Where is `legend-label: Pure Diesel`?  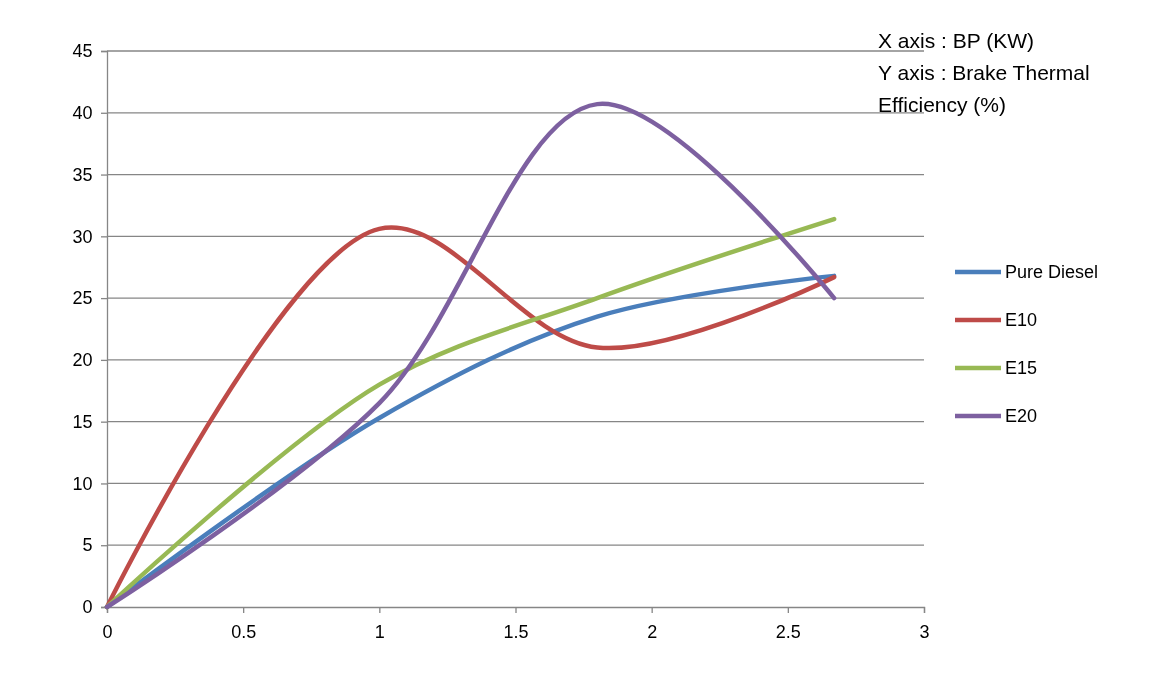
legend-label: Pure Diesel is located at coordinates (1052, 272).